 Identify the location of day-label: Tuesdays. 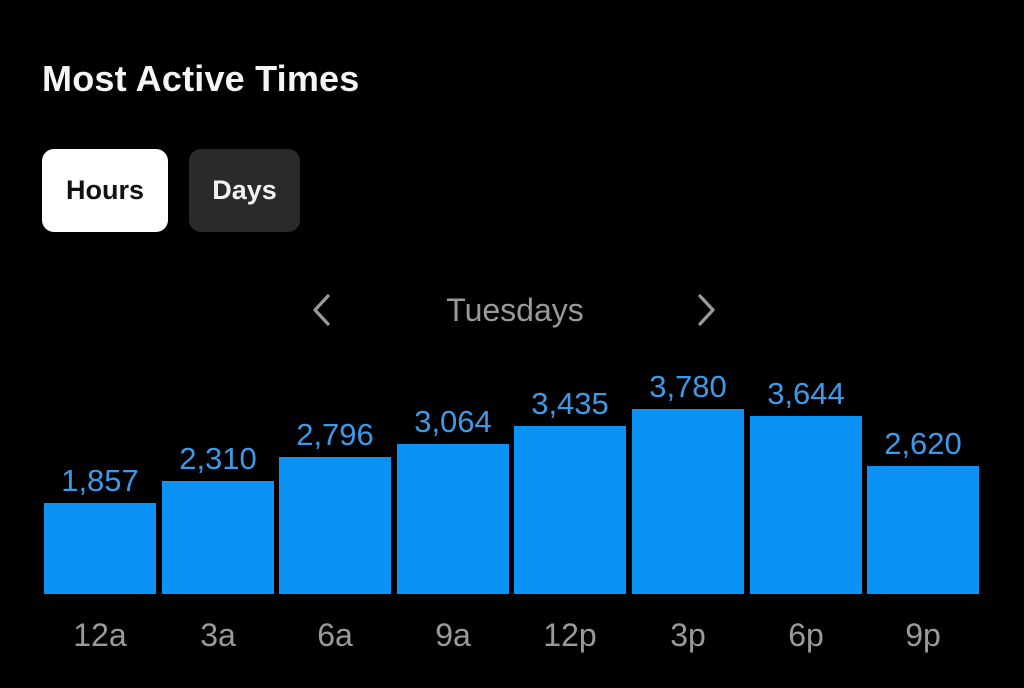
(515, 310).